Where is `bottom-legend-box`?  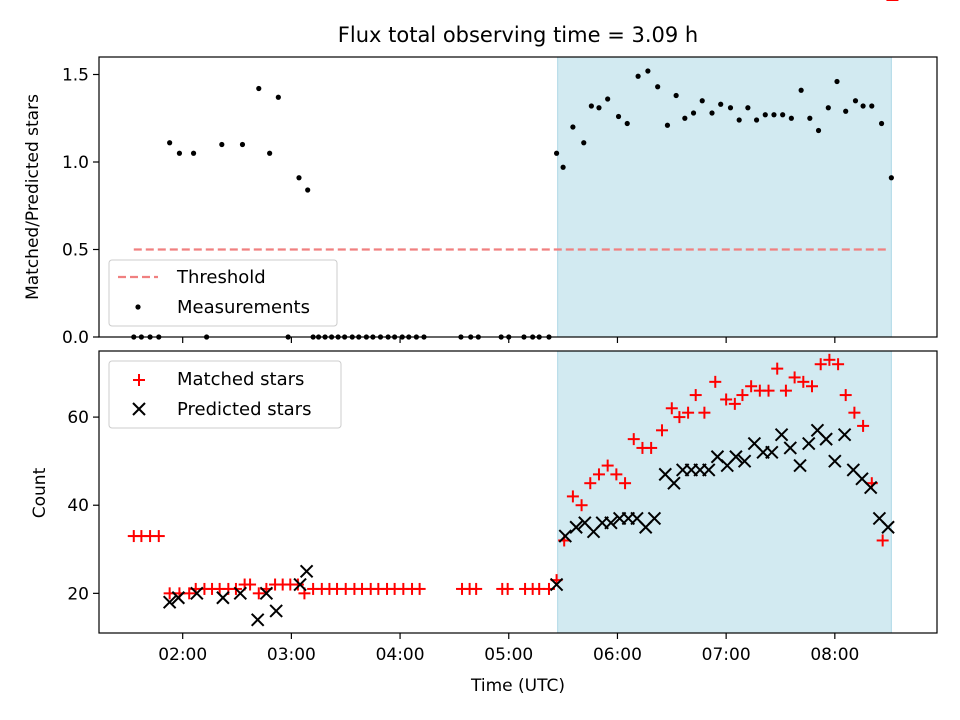
bottom-legend-box is located at coordinates (225, 394).